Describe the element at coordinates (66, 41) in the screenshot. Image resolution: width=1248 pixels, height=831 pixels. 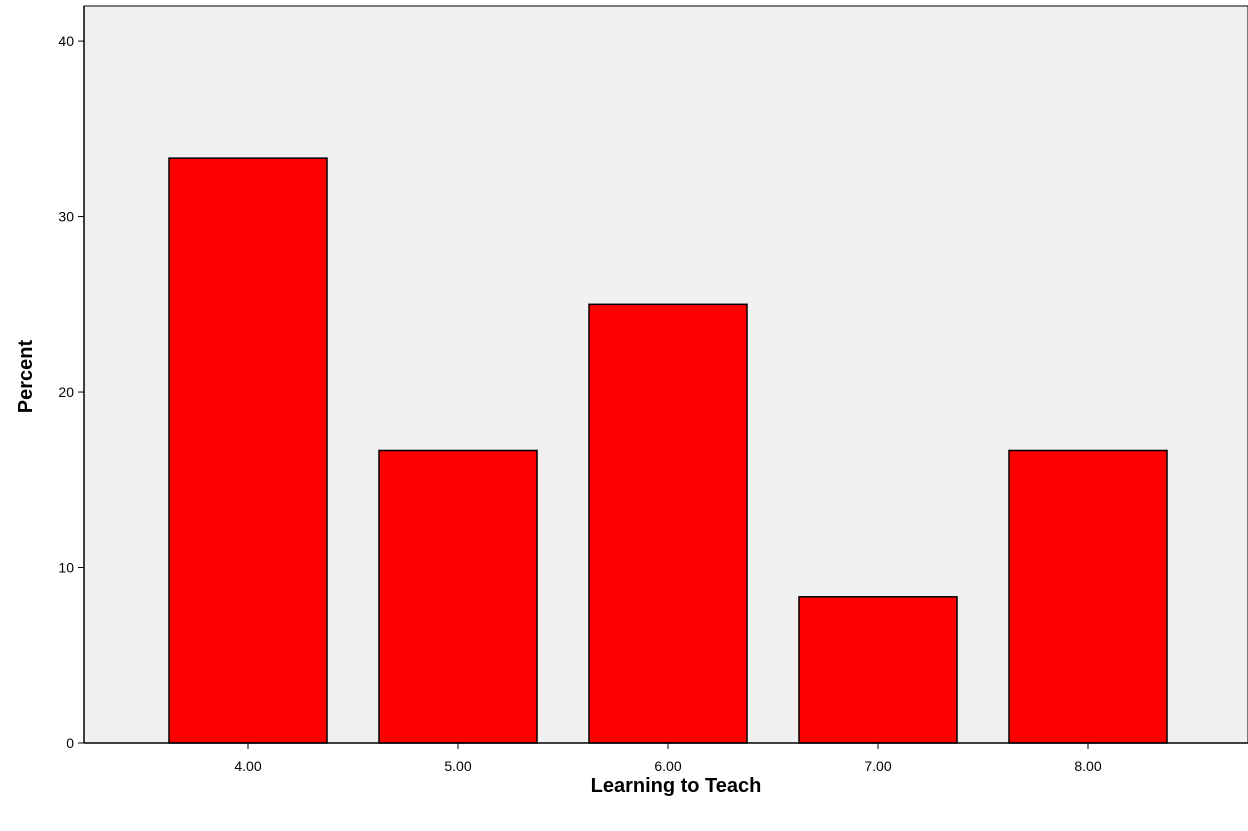
I see `y-tick-label: 40` at that location.